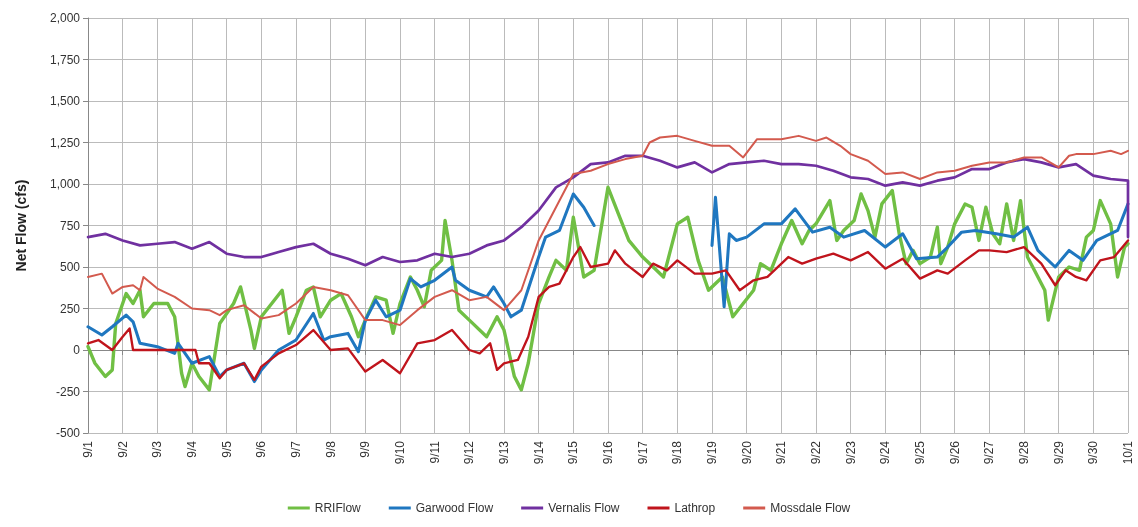  I want to click on x-tick-label: 9/12, so click(469, 452).